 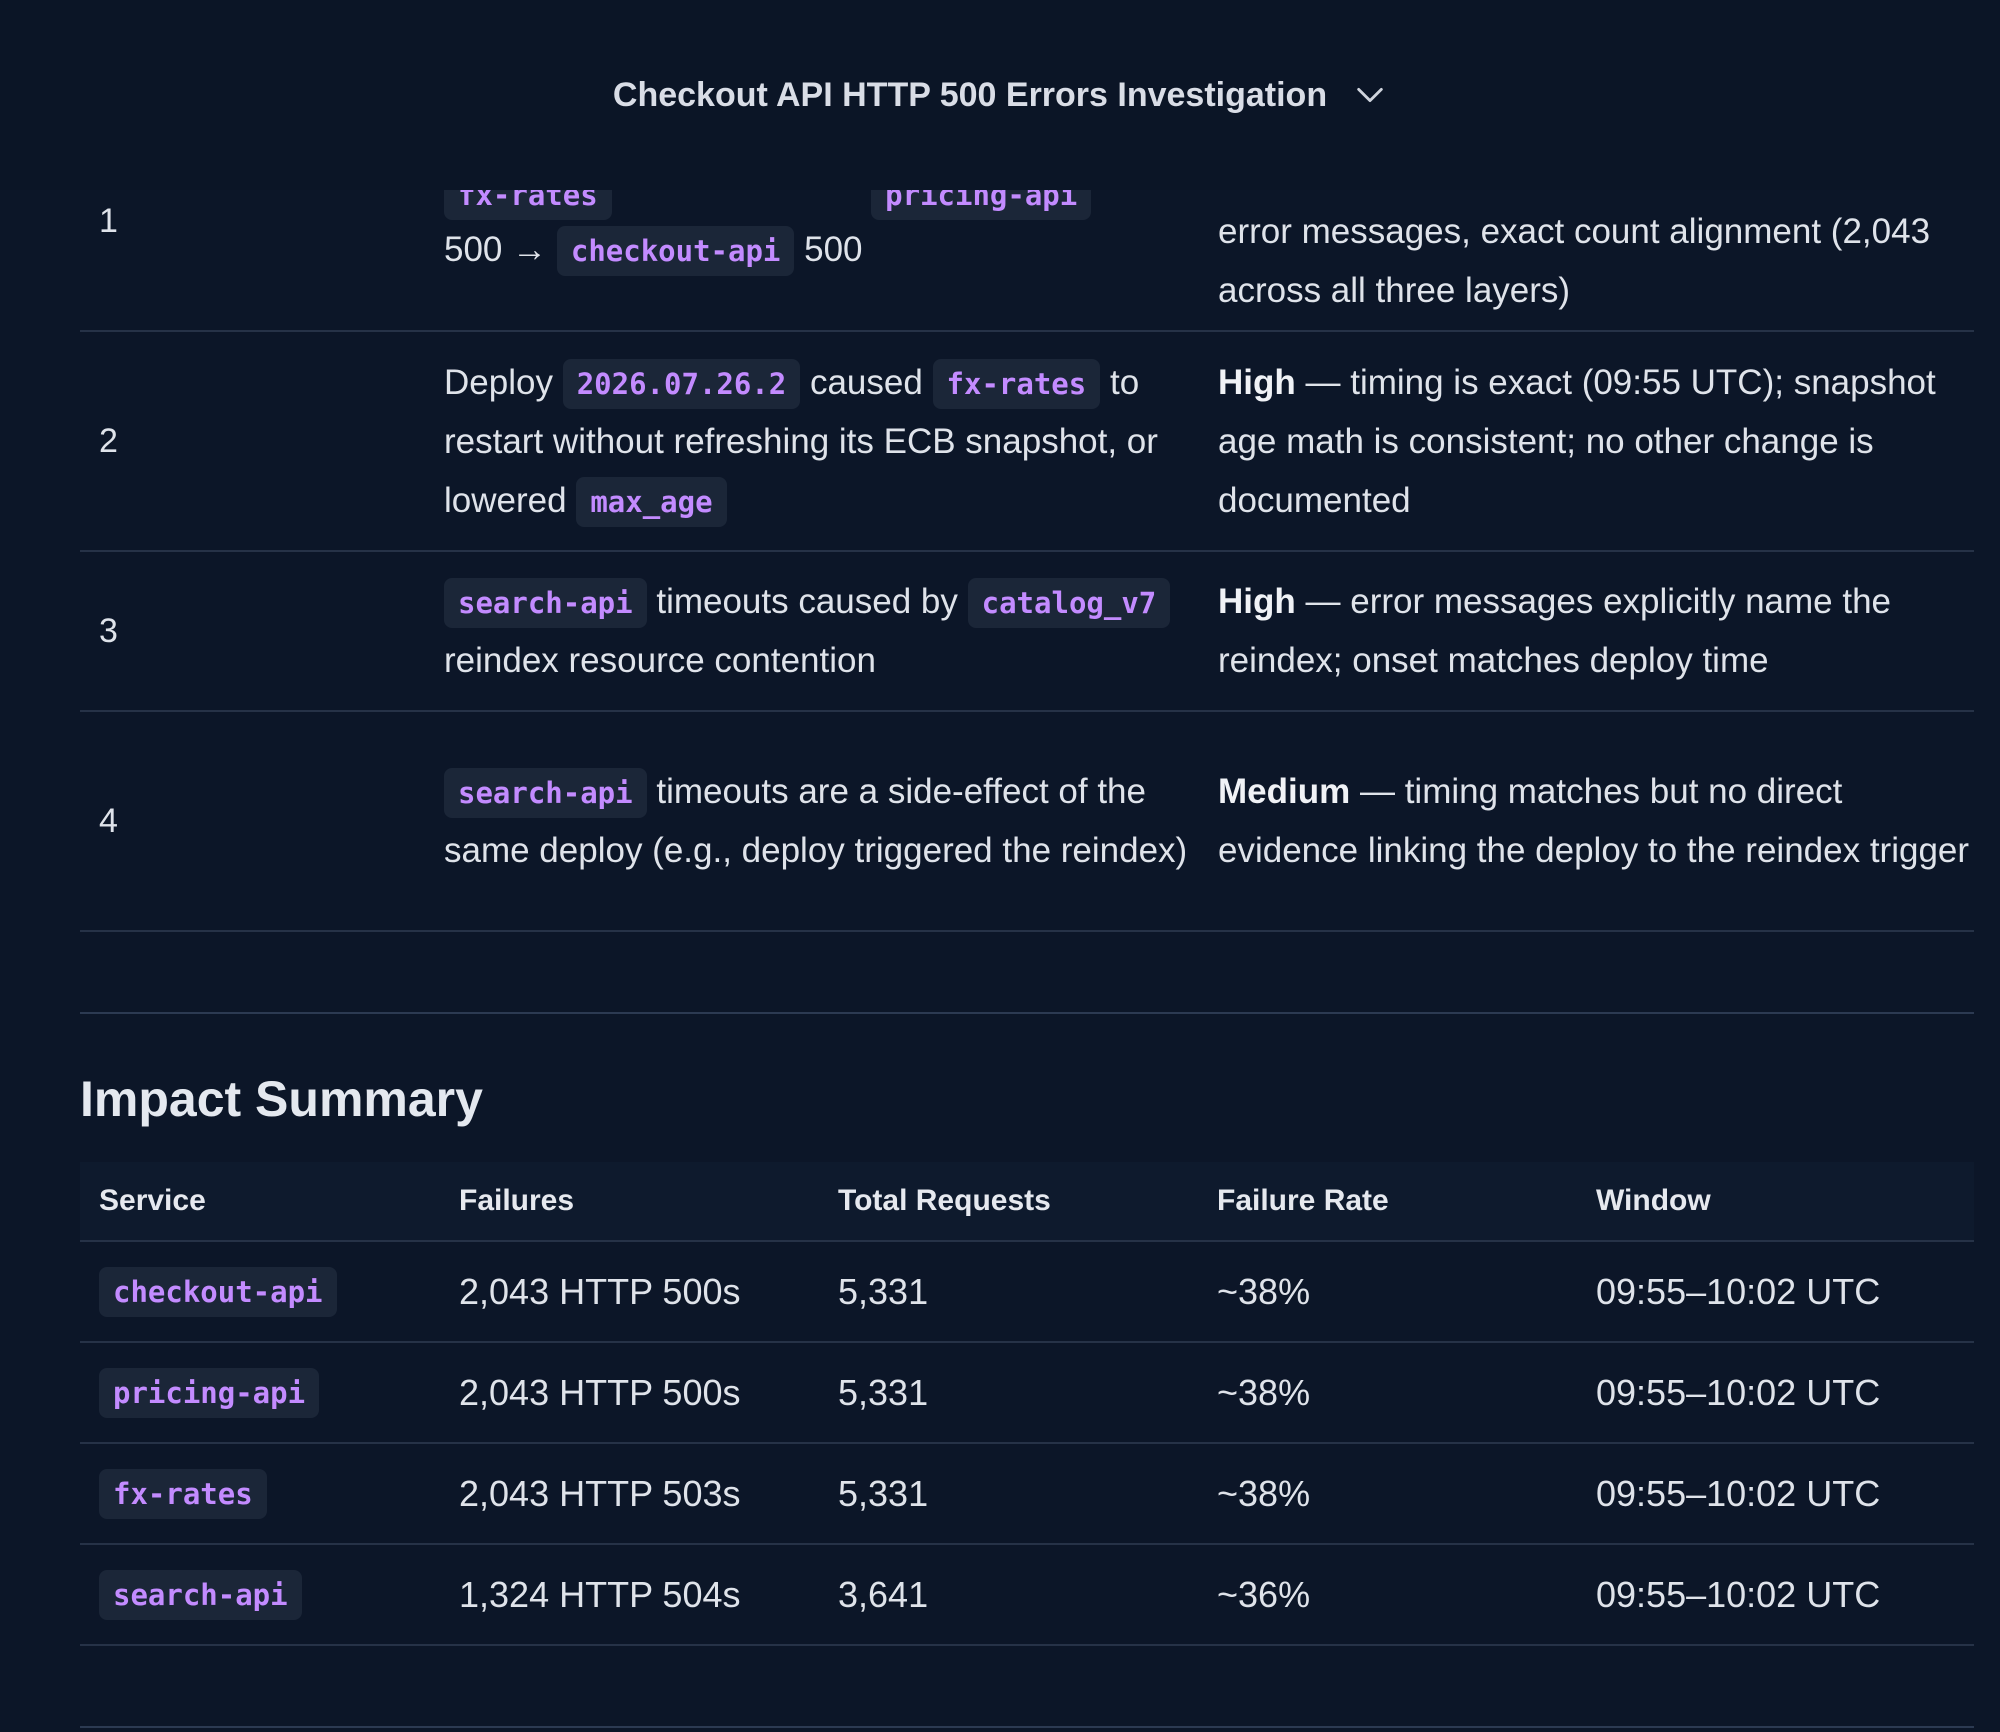 What do you see at coordinates (1069, 603) in the screenshot?
I see `code-chip: catalog_v7` at bounding box center [1069, 603].